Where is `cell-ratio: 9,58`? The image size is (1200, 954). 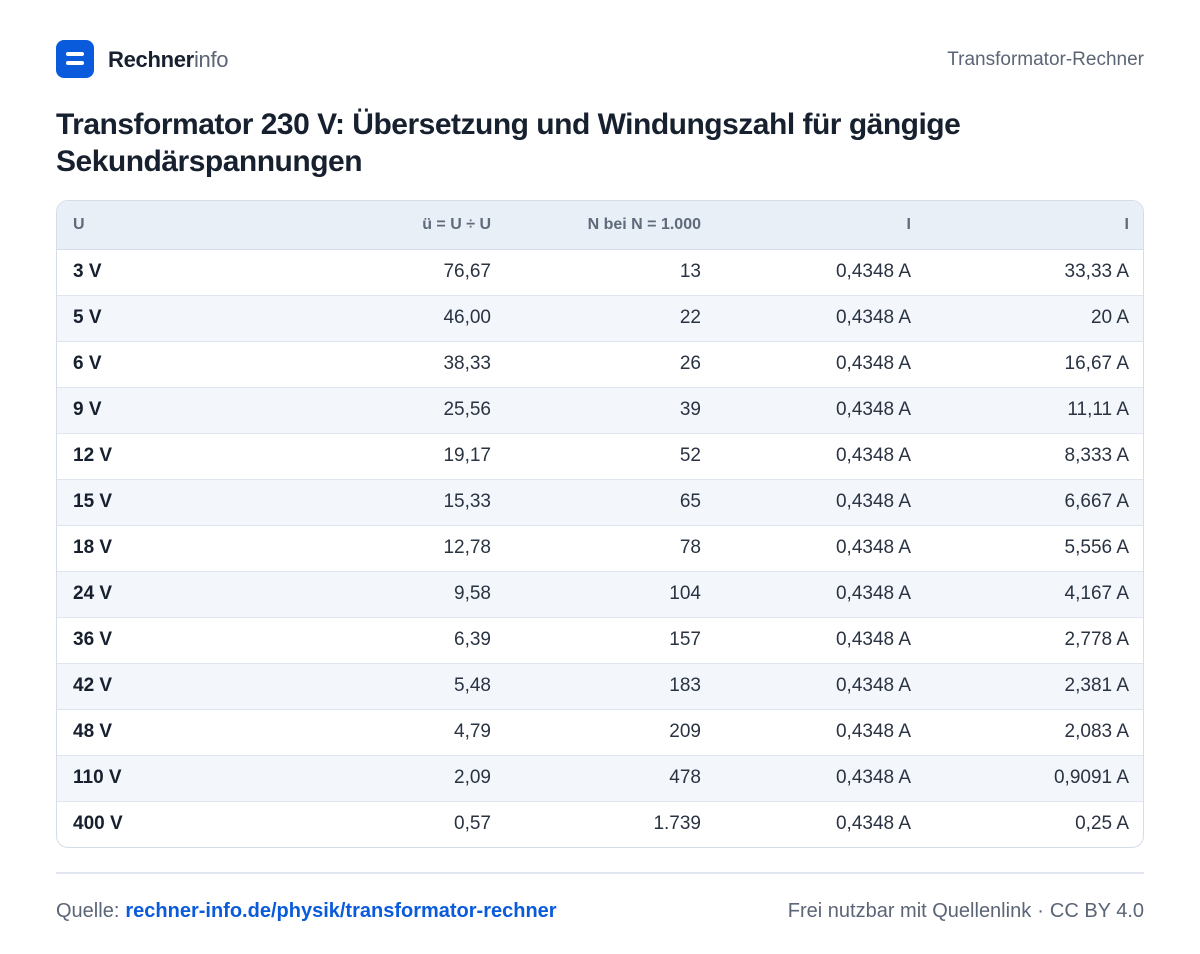 cell-ratio: 9,58 is located at coordinates (472, 593).